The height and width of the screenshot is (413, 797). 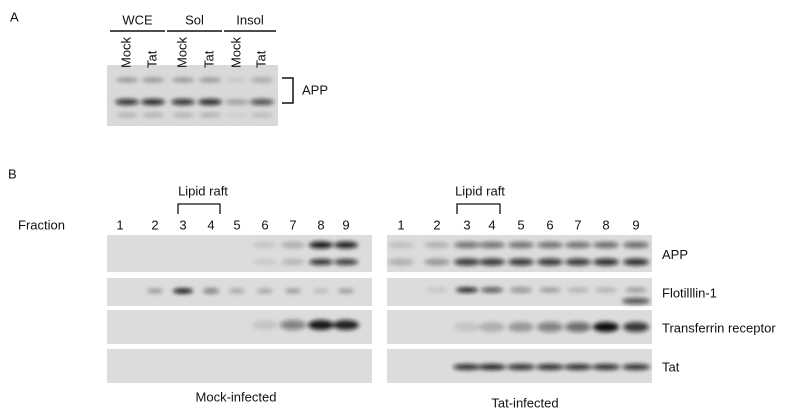 I want to click on fraction-label: Fraction, so click(x=41, y=224).